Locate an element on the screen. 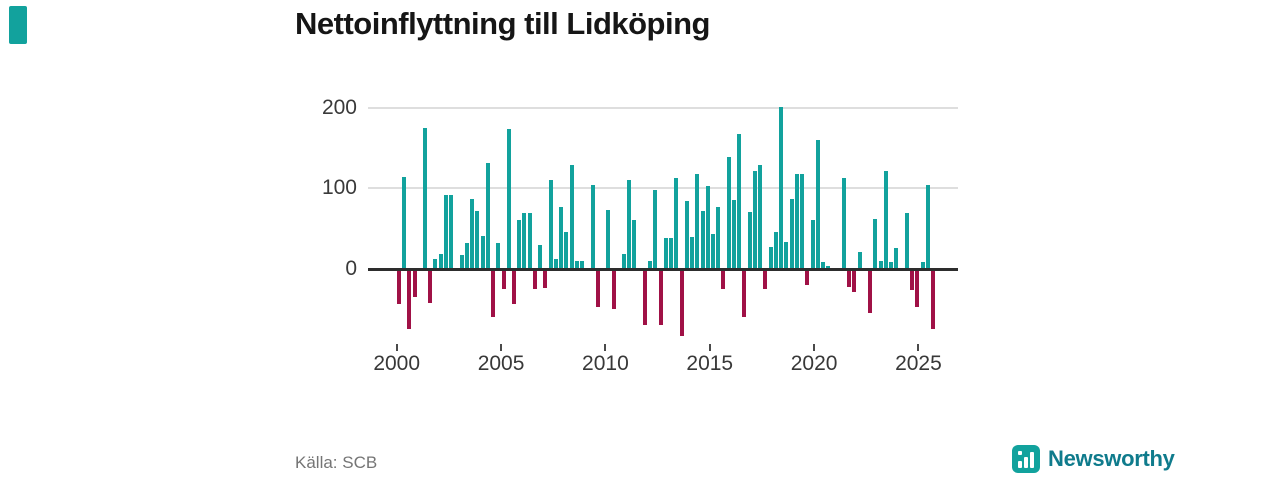  bar-chart-icon is located at coordinates (1026, 459).